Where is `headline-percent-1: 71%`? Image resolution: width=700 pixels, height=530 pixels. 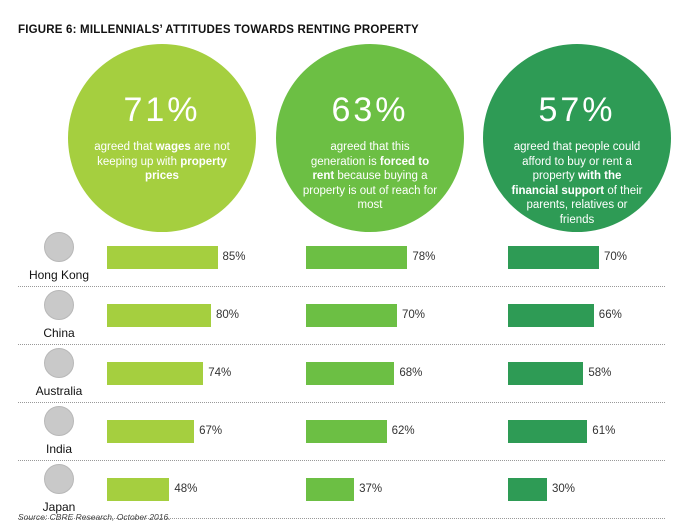
headline-percent-1: 71% is located at coordinates (162, 110).